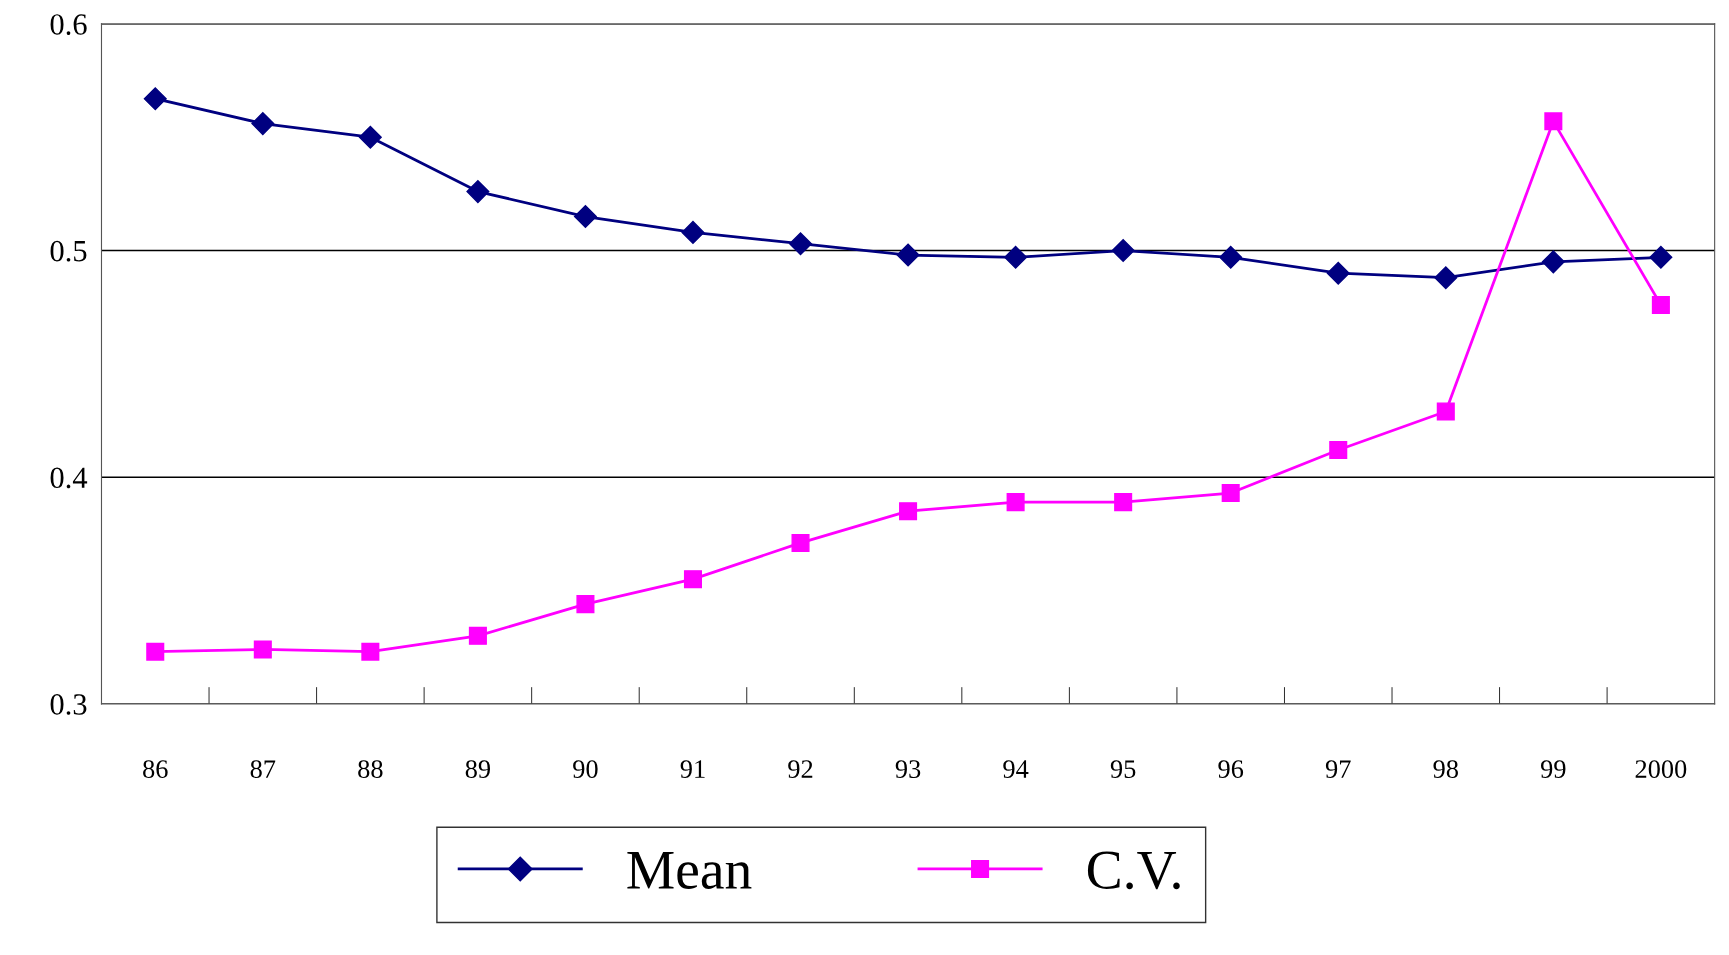  Describe the element at coordinates (68, 704) in the screenshot. I see `y-tick-label: 0.3` at that location.